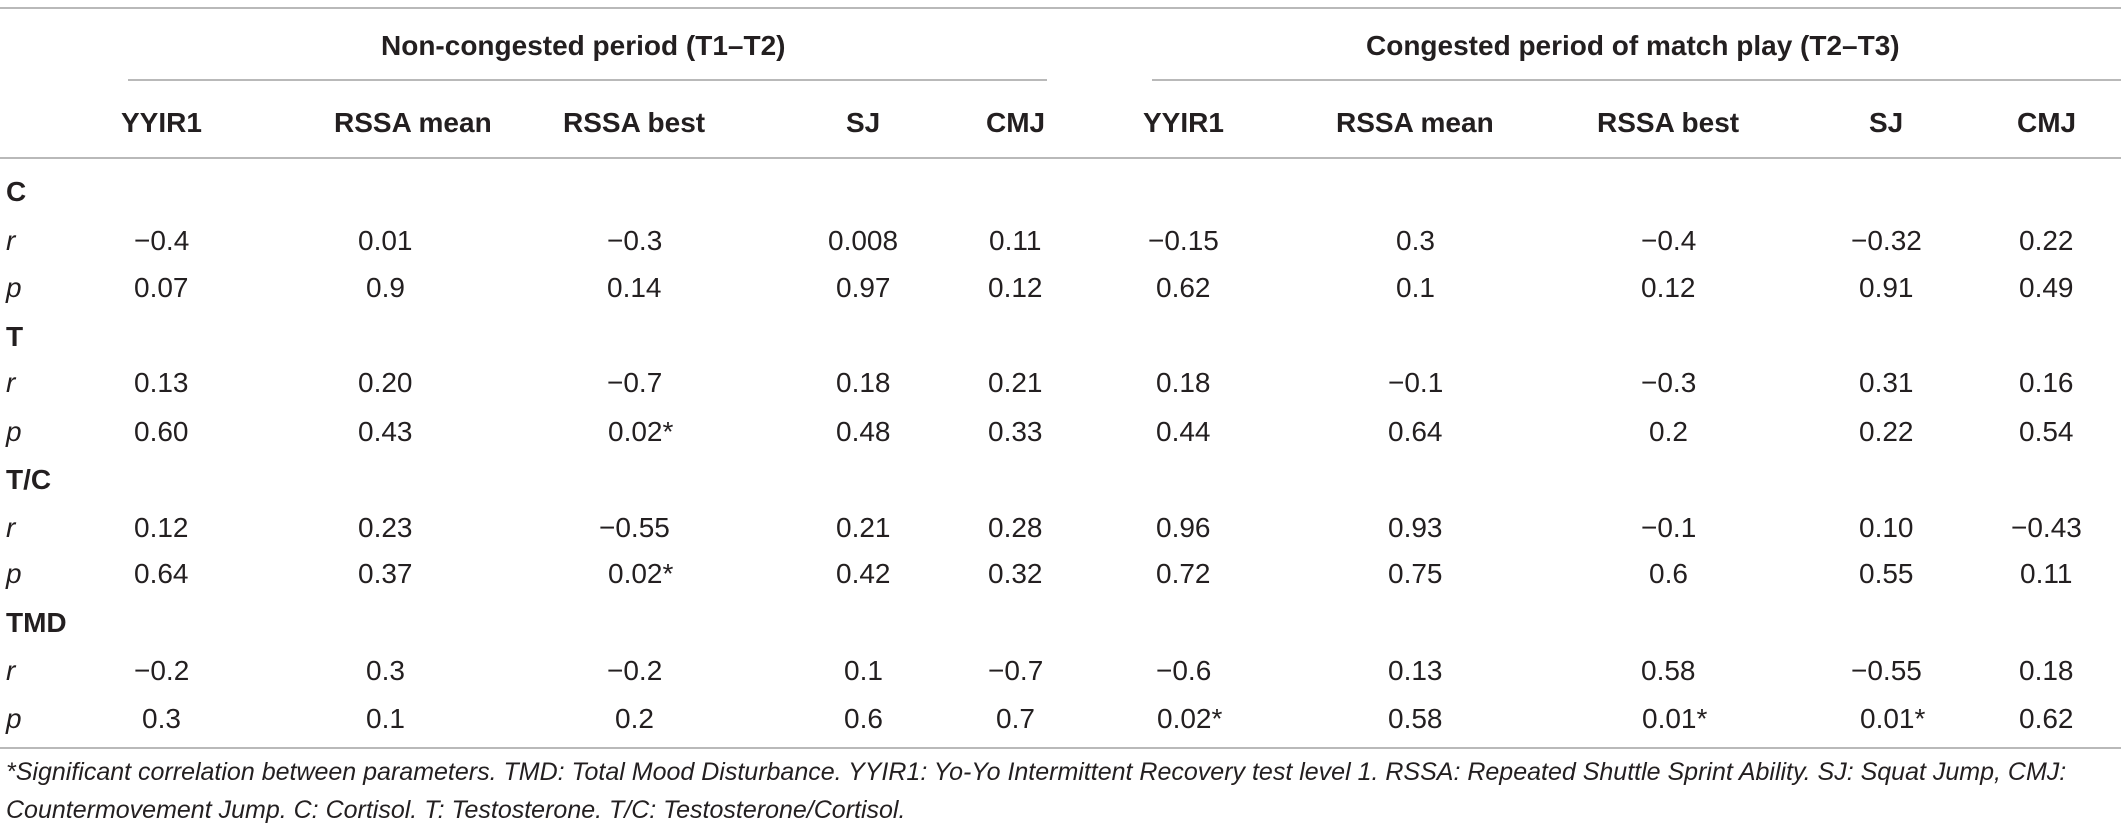 Image resolution: width=2121 pixels, height=836 pixels. Describe the element at coordinates (863, 527) in the screenshot. I see `table-cell: 0.21` at that location.